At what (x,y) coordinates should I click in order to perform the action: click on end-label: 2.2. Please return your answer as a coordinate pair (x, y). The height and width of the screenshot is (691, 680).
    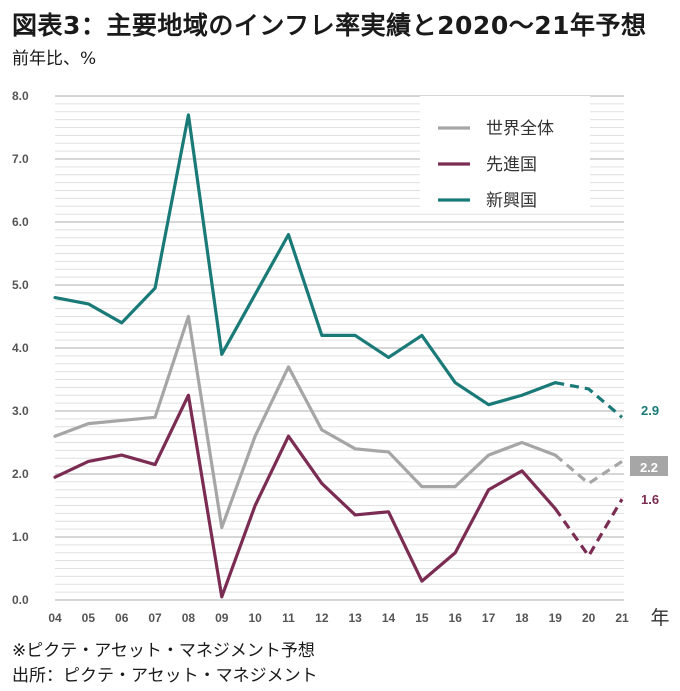
    Looking at the image, I should click on (649, 467).